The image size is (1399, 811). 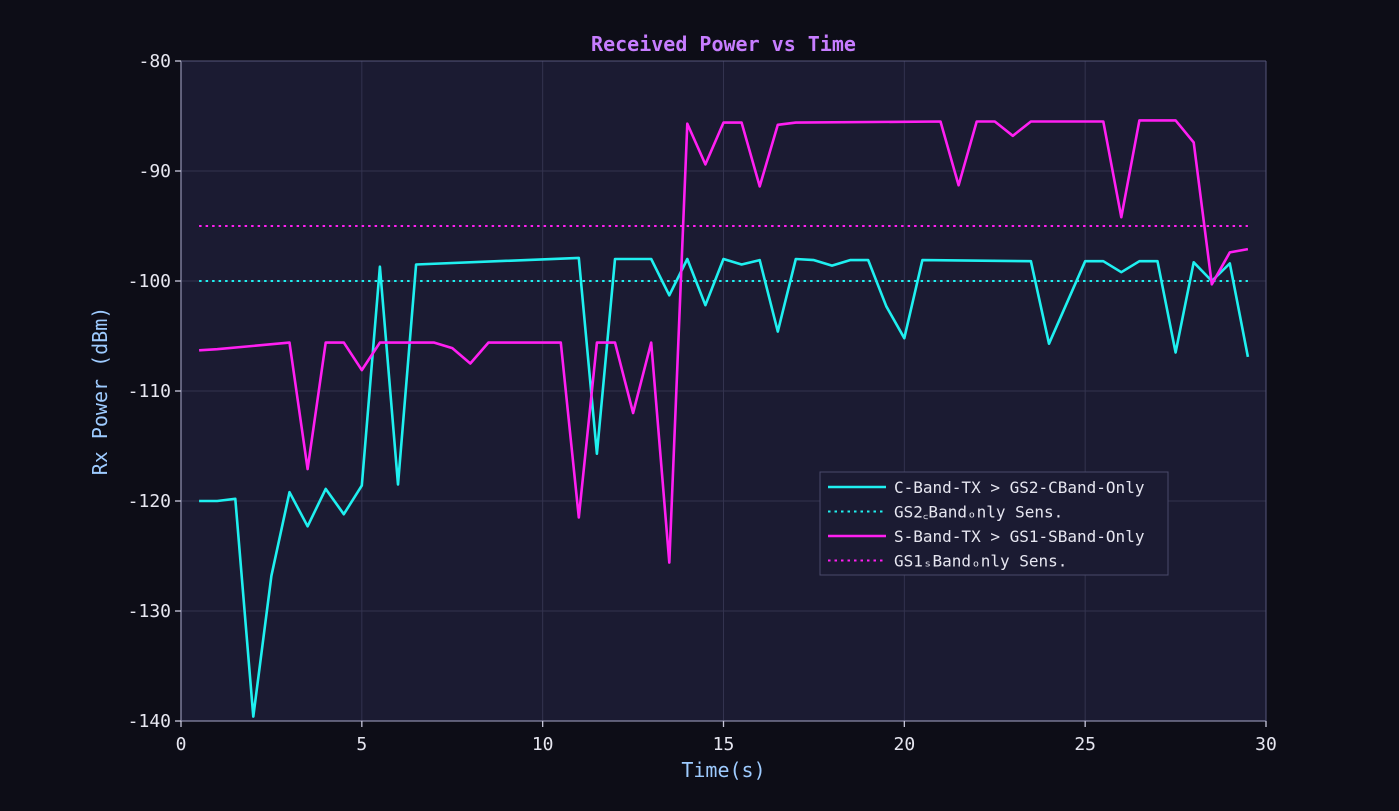 I want to click on x-tick-label: 10, so click(x=543, y=744).